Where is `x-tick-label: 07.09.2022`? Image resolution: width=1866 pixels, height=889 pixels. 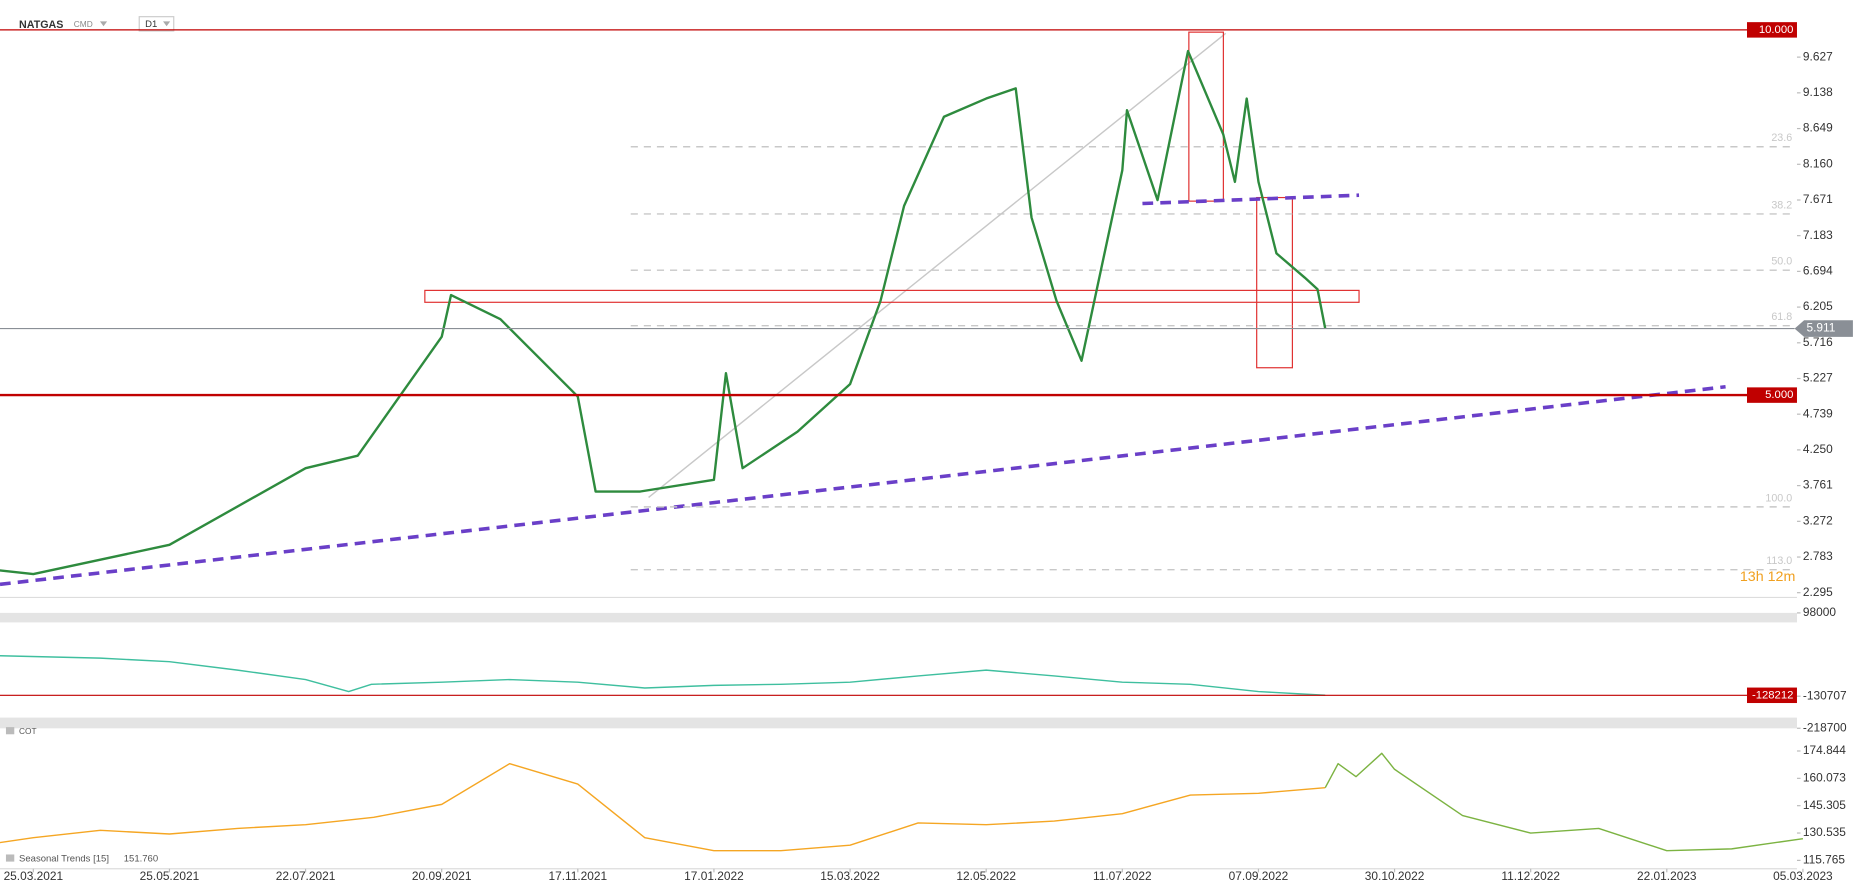
x-tick-label: 07.09.2022 is located at coordinates (1259, 876).